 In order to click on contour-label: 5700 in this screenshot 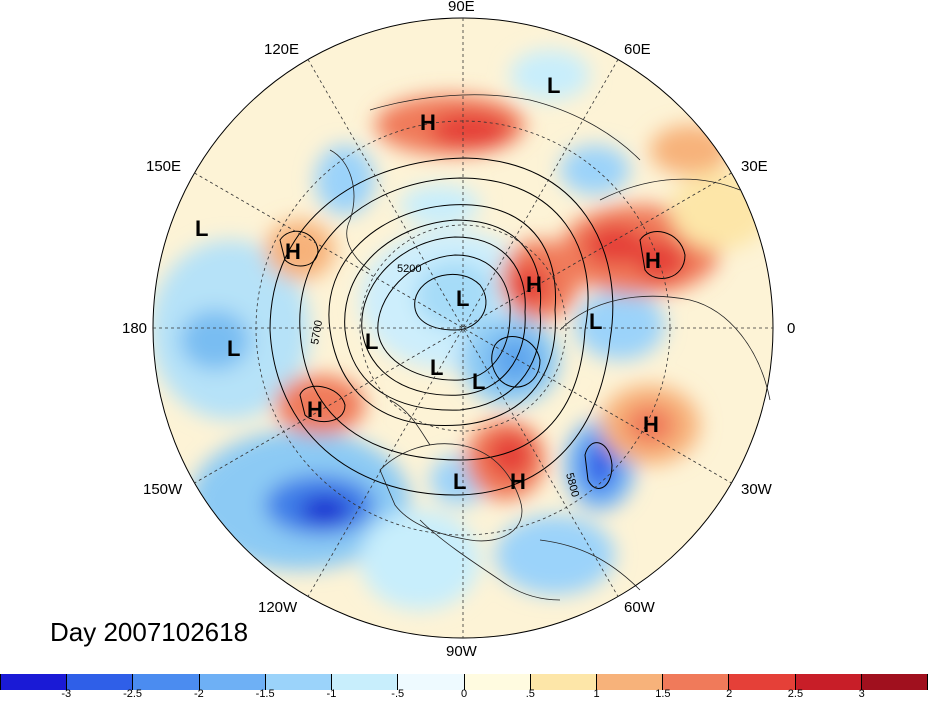, I will do `click(317, 332)`.